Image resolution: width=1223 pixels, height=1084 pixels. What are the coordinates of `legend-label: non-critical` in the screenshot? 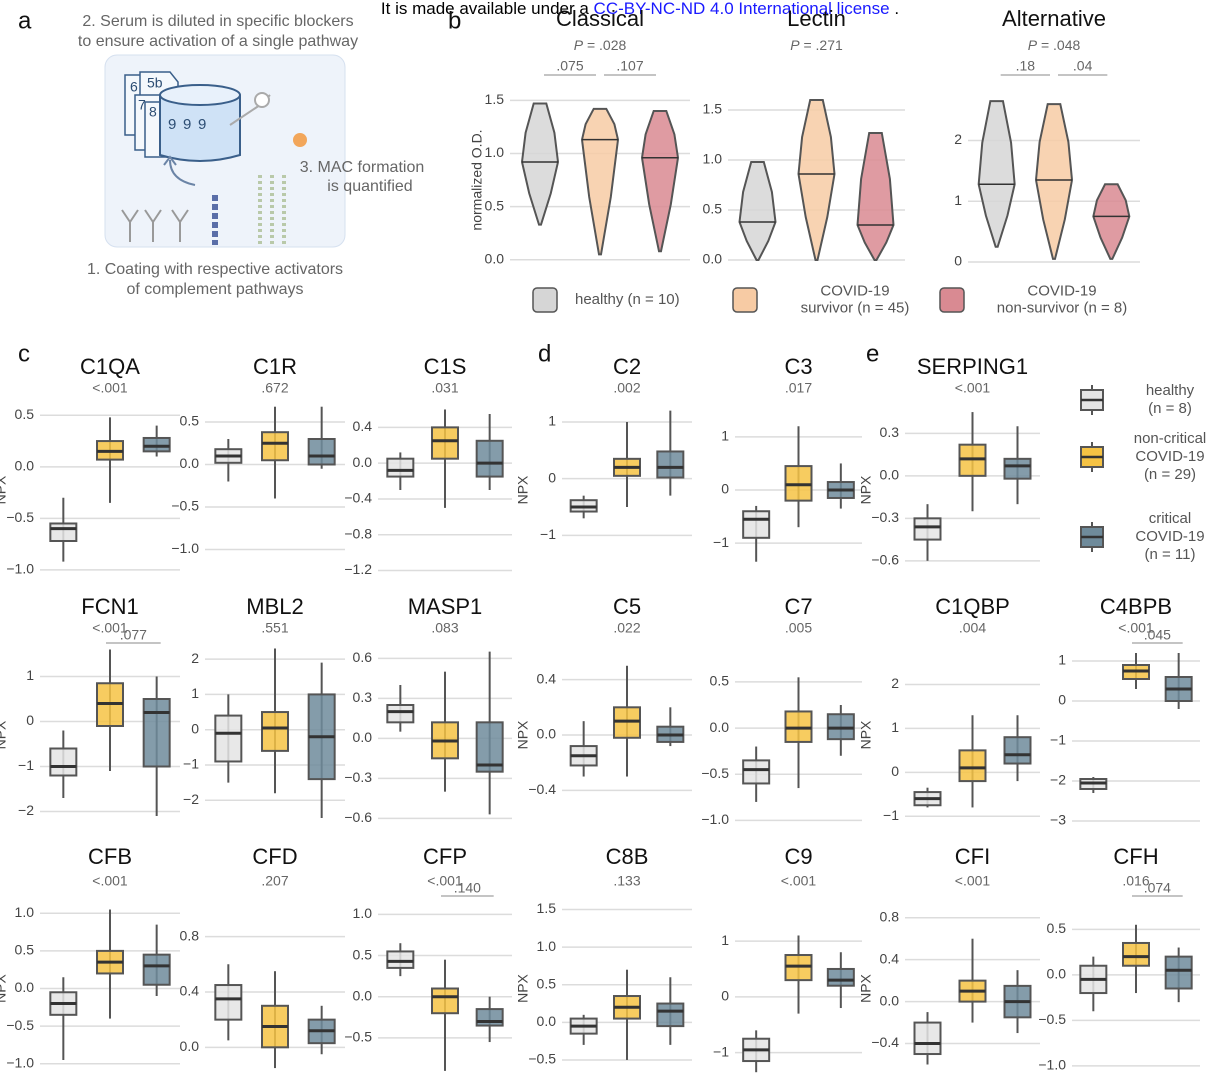 It's located at (1170, 438).